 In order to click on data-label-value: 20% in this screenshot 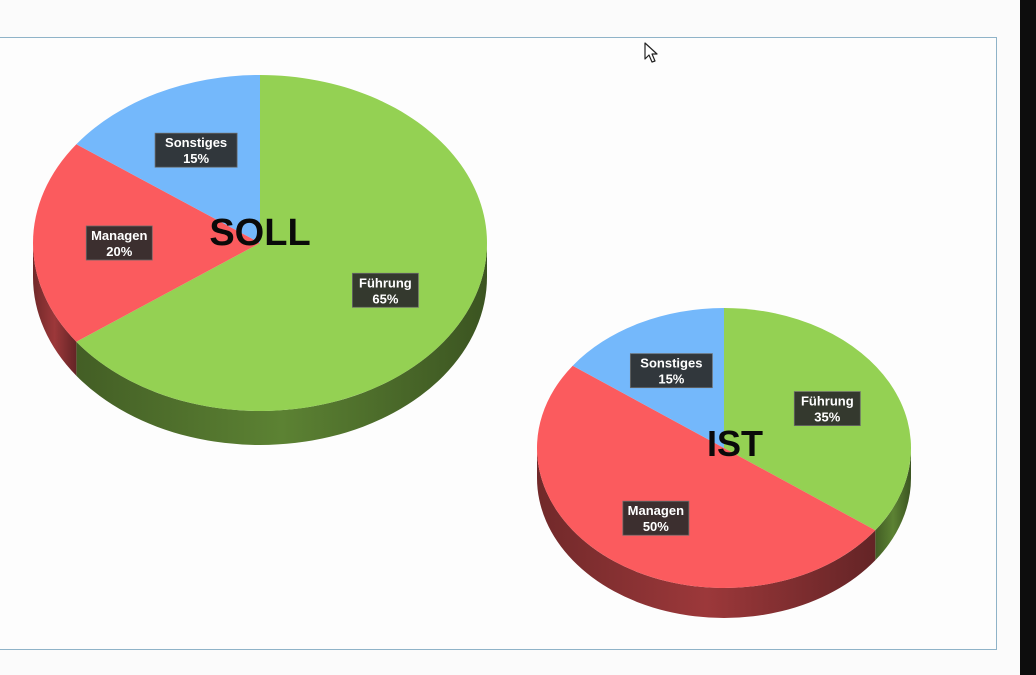, I will do `click(119, 251)`.